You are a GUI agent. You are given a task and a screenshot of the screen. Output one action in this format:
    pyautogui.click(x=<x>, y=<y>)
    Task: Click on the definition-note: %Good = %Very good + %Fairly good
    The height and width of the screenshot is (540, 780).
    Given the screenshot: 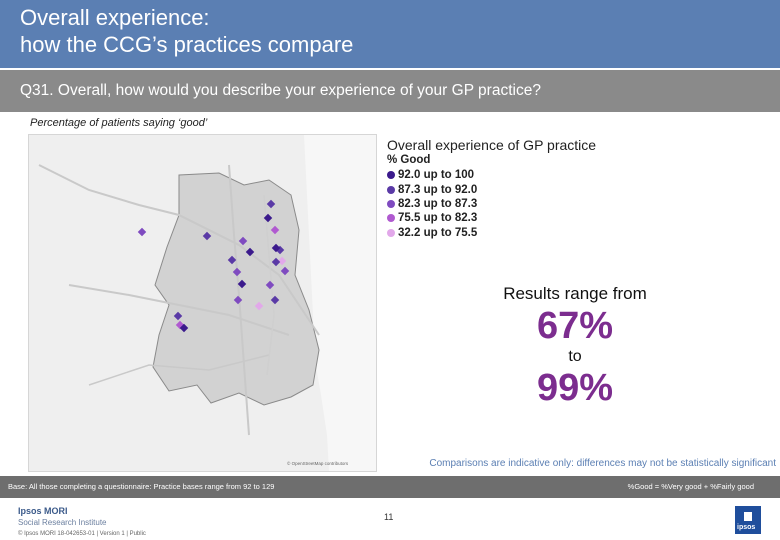 What is the action you would take?
    pyautogui.click(x=690, y=486)
    